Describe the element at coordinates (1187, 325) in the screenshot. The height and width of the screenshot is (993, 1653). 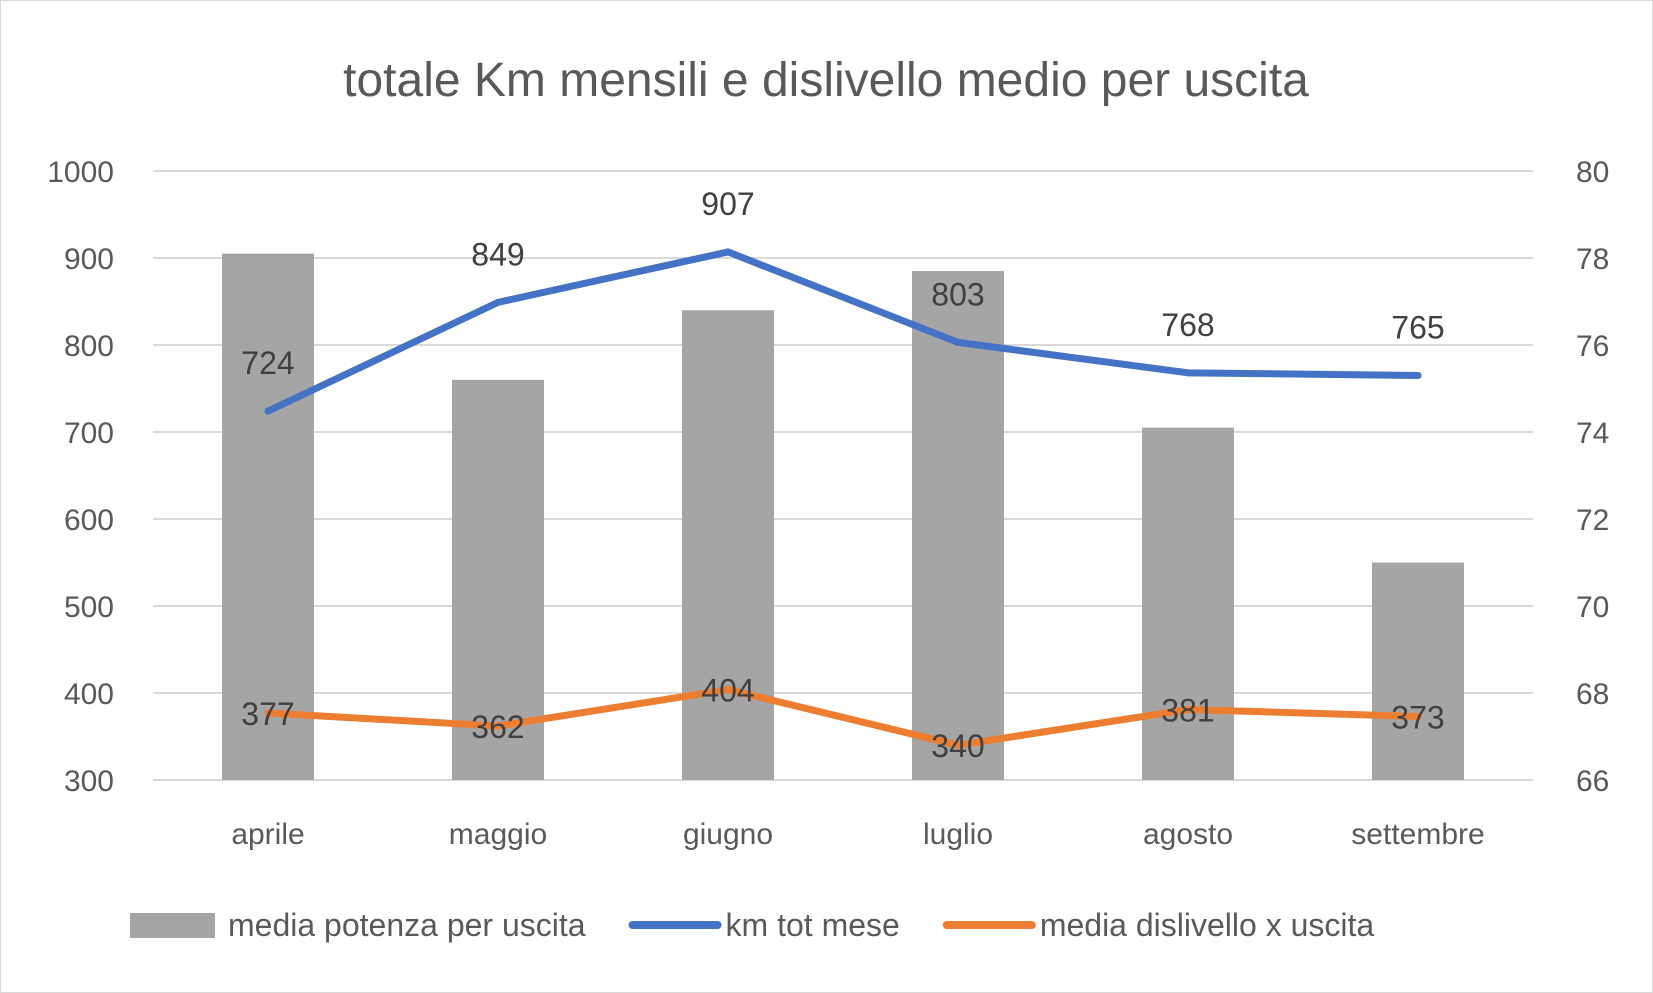
I see `data-label: 768` at that location.